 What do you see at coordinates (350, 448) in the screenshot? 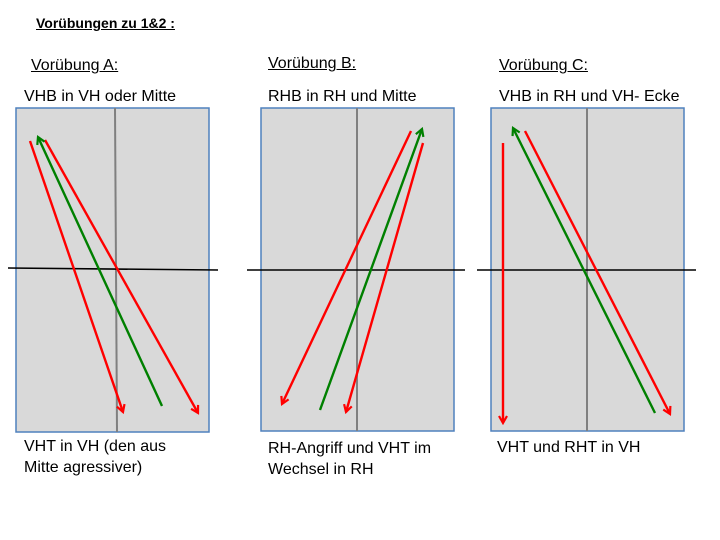
I see `panel-b-bottom-line-1: RH-Angriff und VHT im` at bounding box center [350, 448].